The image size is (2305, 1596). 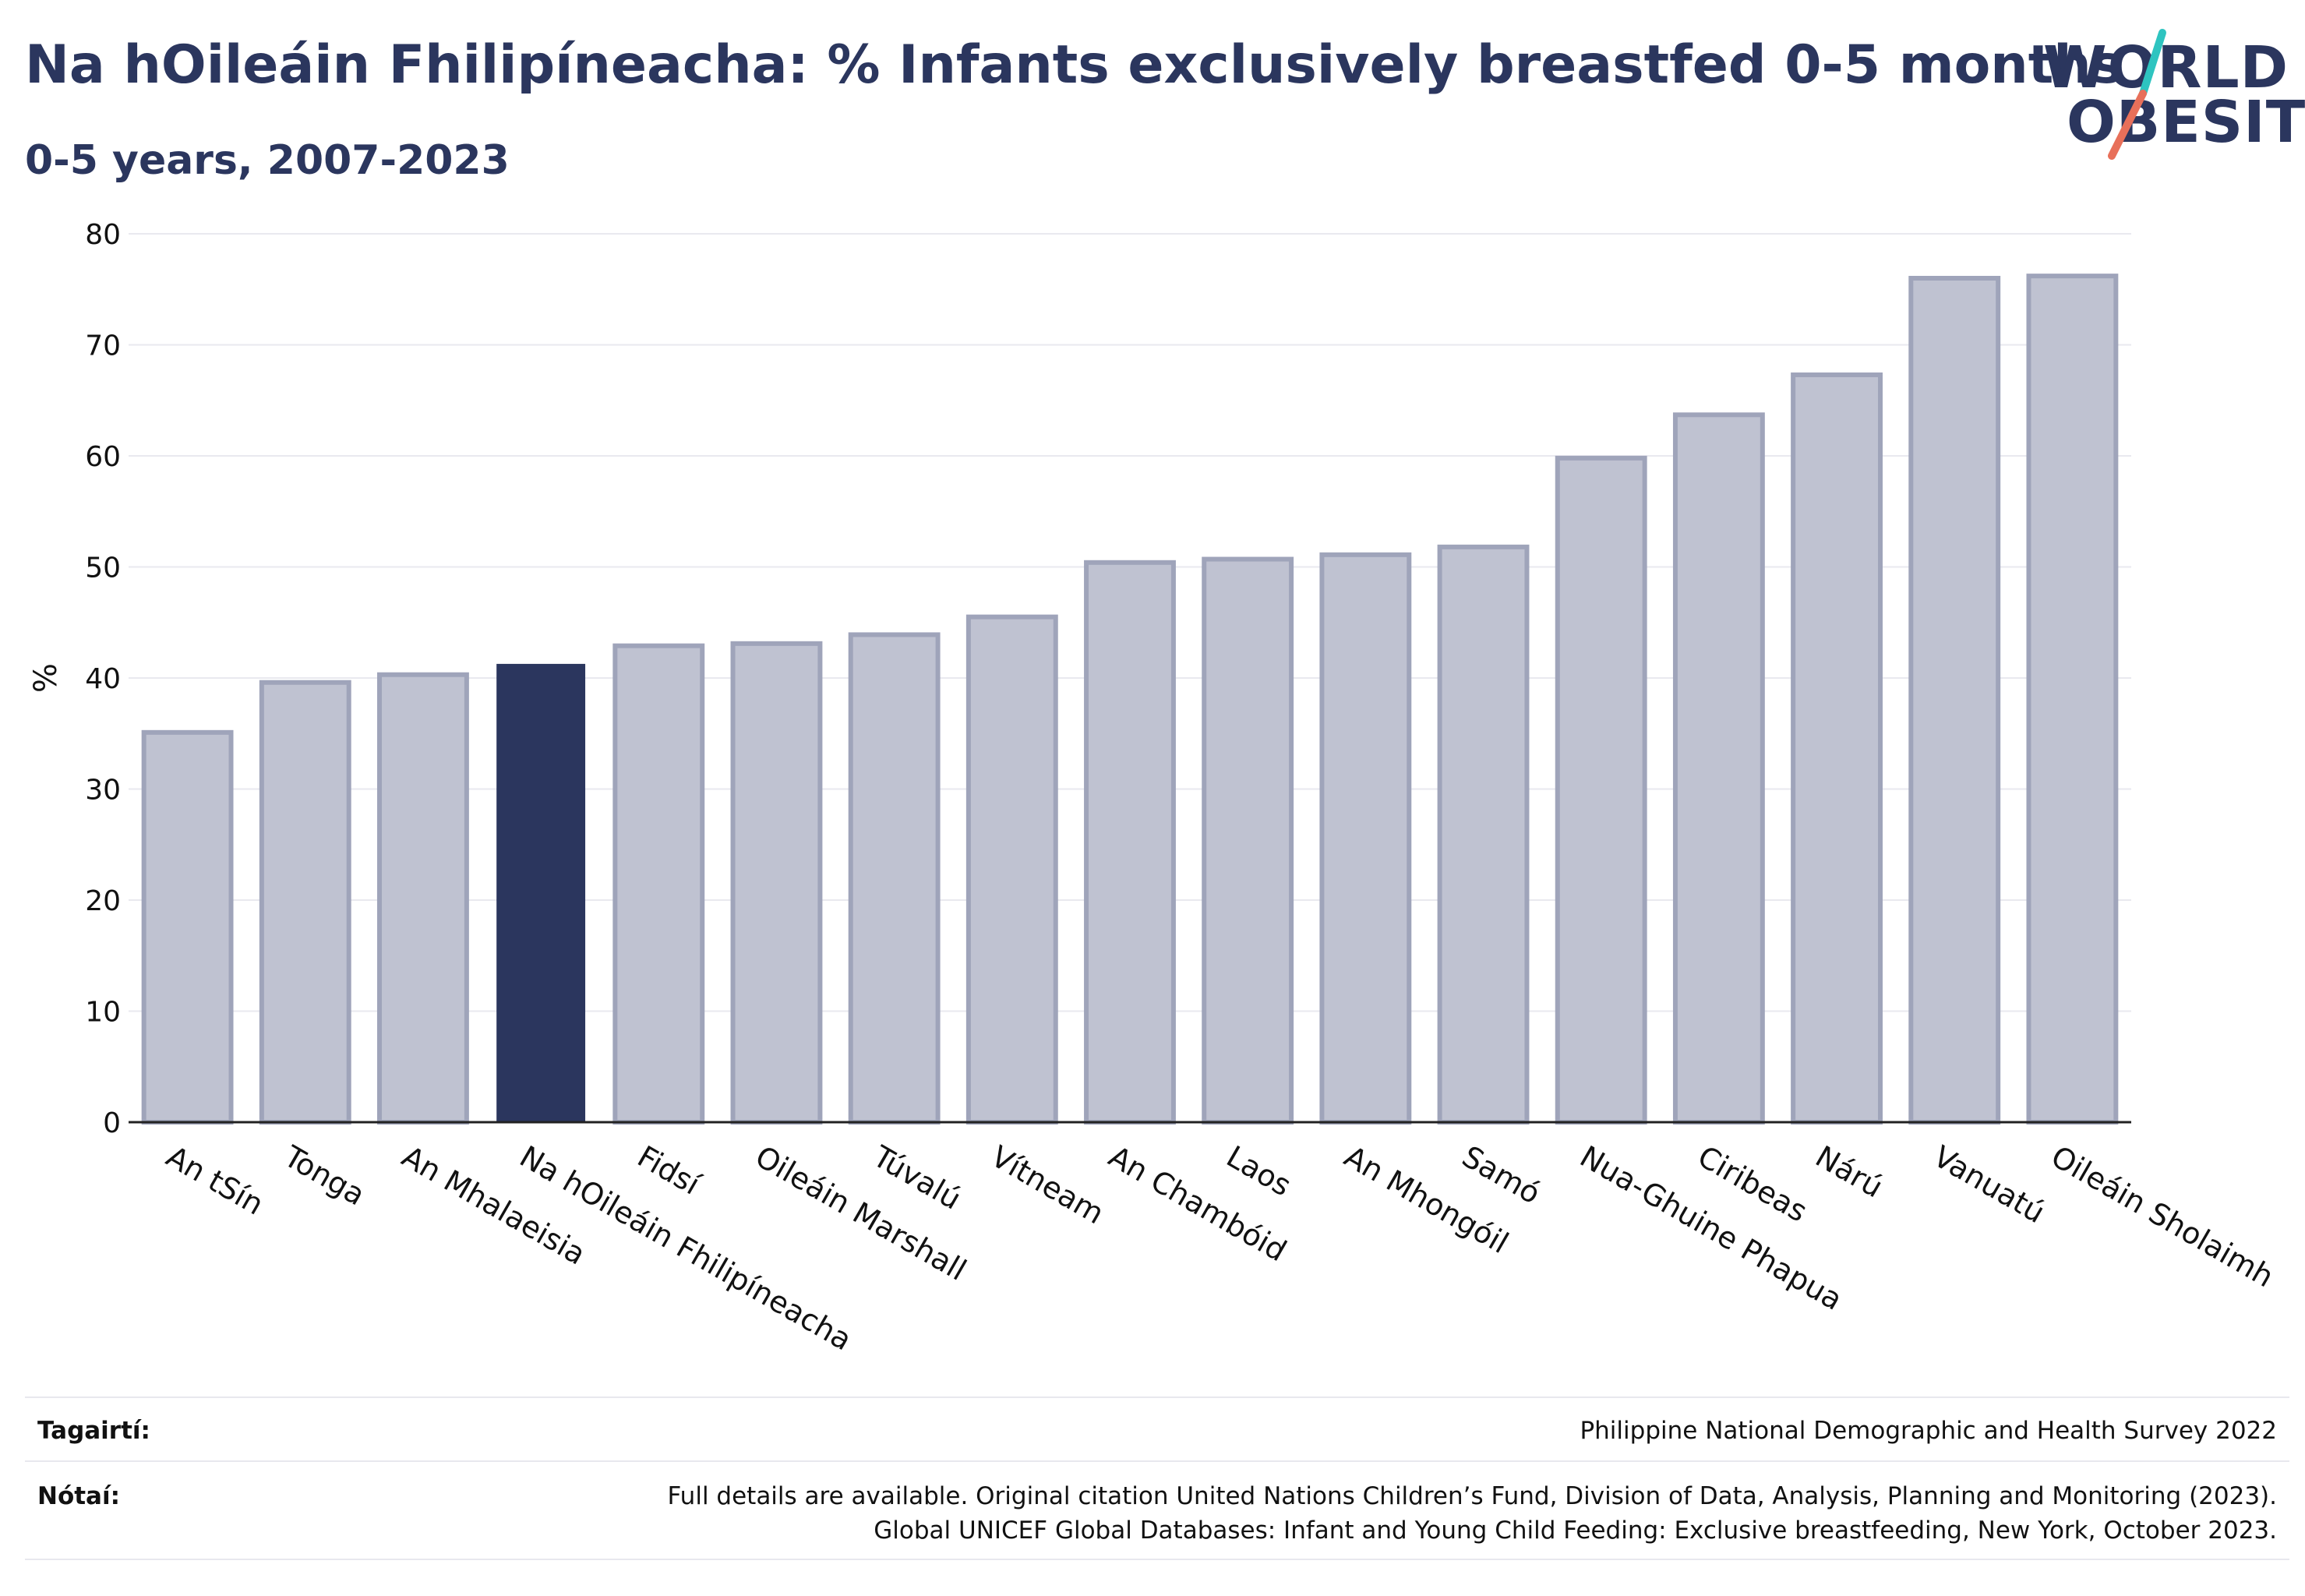 What do you see at coordinates (103, 791) in the screenshot?
I see `y-tick-label: 30` at bounding box center [103, 791].